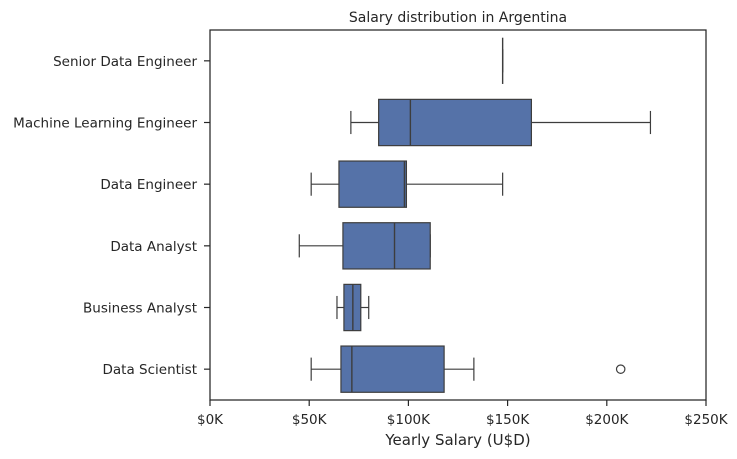 The width and height of the screenshot is (737, 459). Describe the element at coordinates (153, 247) in the screenshot. I see `y-tick-label: Data Analyst` at that location.